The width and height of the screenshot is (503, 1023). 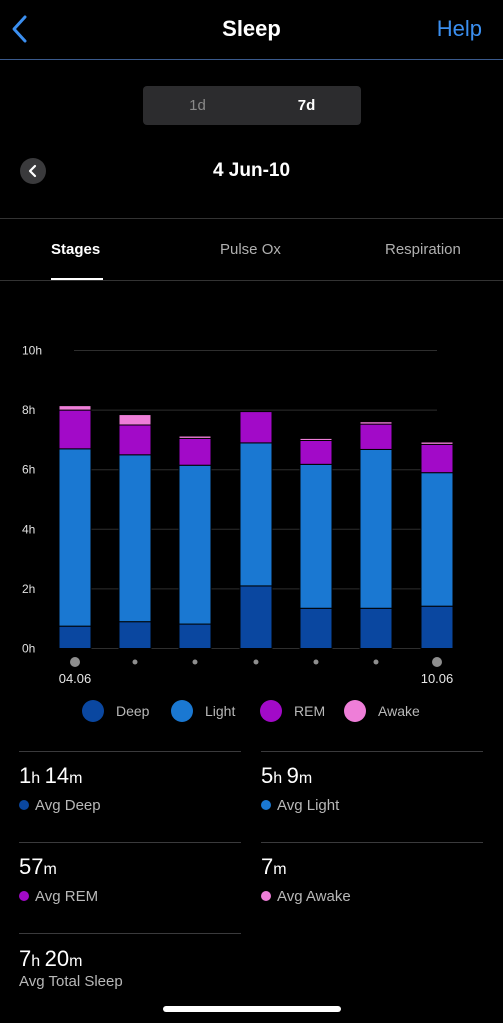 What do you see at coordinates (28, 529) in the screenshot?
I see `y-tick-label: 4h` at bounding box center [28, 529].